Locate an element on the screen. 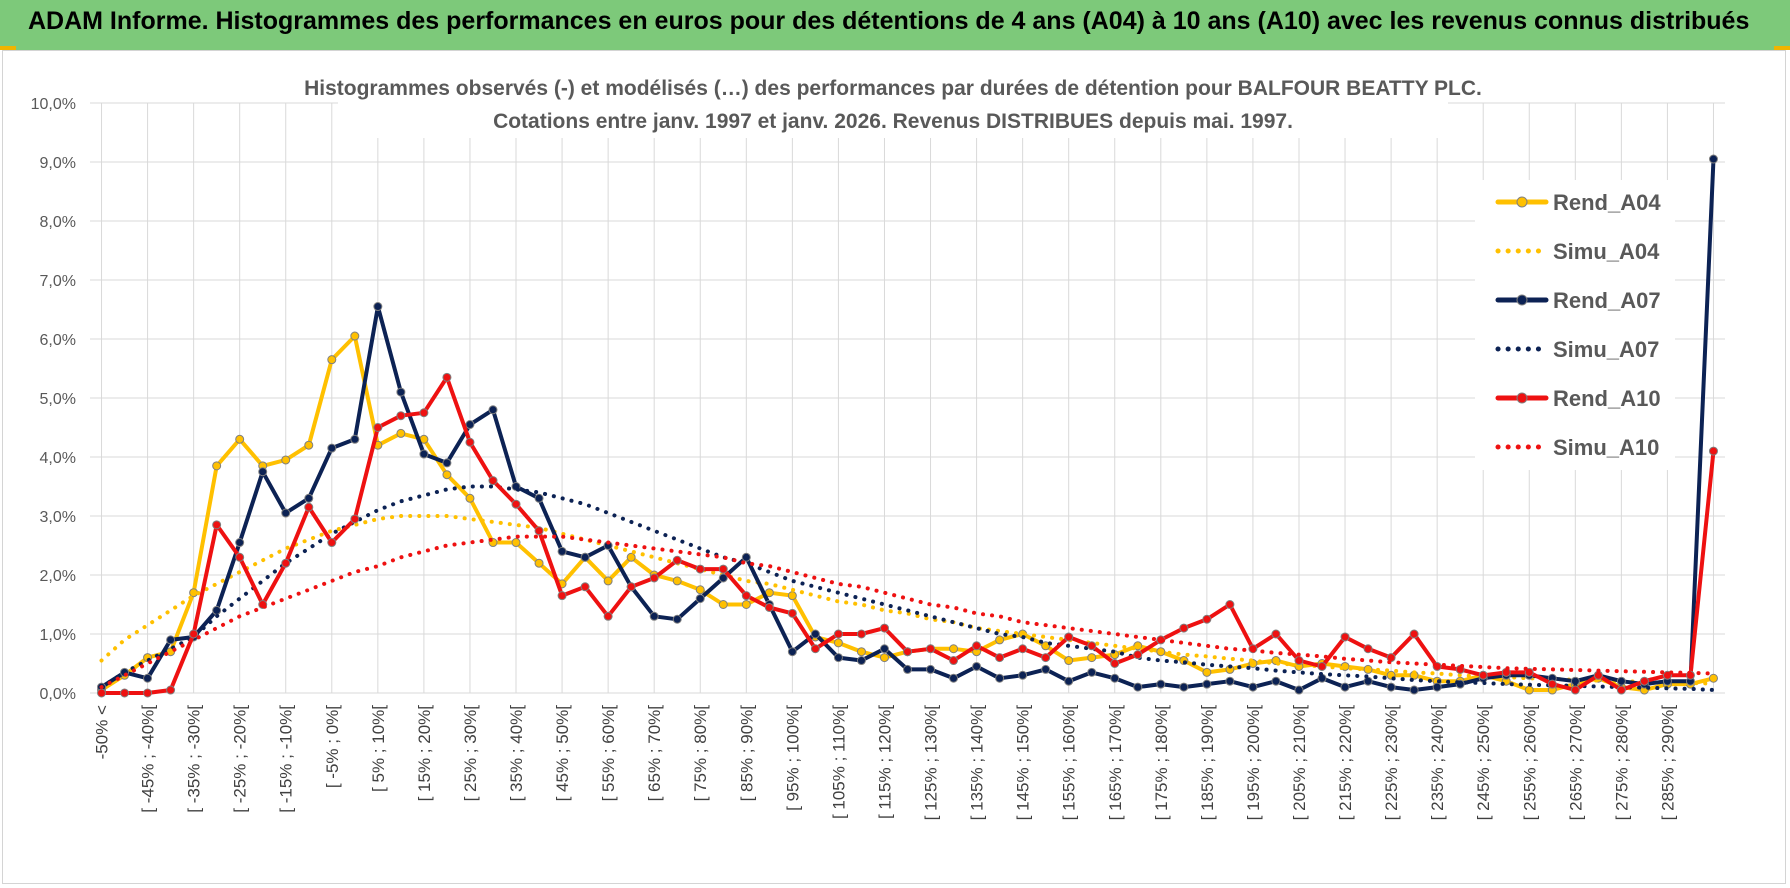  x-tick-label: [ 255% ; 260%[ is located at coordinates (1529, 763).